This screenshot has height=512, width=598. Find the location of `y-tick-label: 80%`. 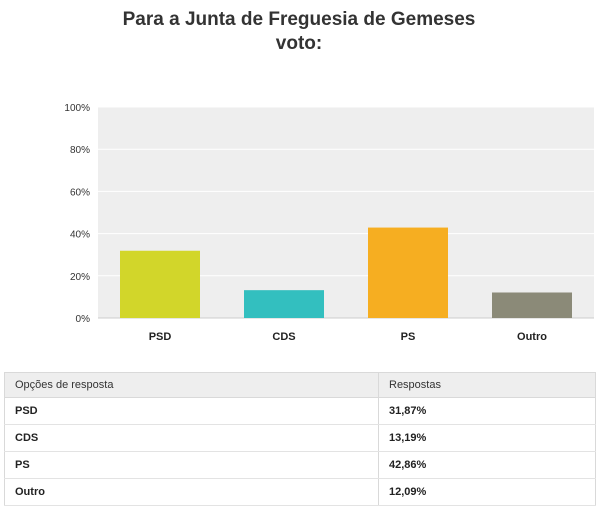

y-tick-label: 80% is located at coordinates (80, 150).